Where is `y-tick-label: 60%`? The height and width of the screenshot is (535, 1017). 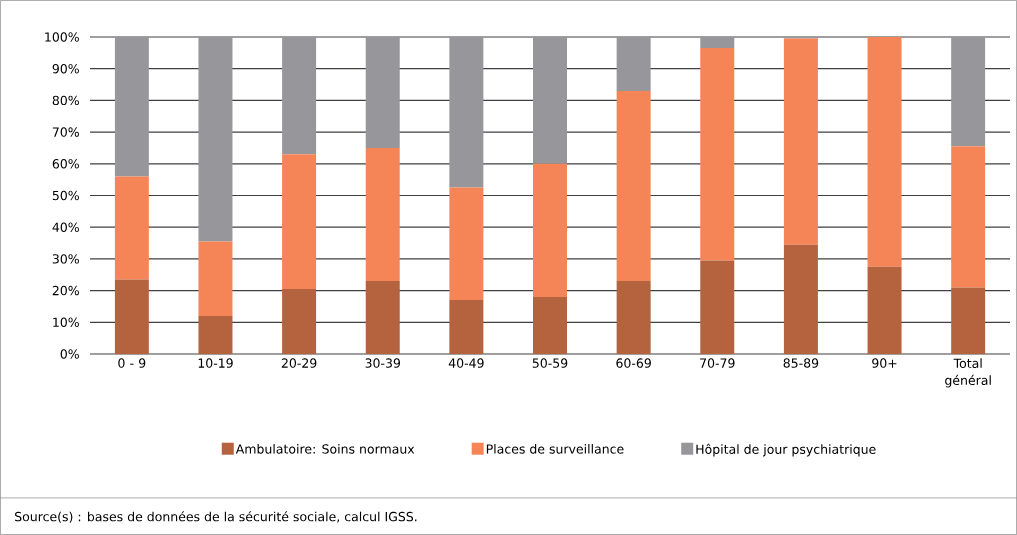
y-tick-label: 60% is located at coordinates (65, 164).